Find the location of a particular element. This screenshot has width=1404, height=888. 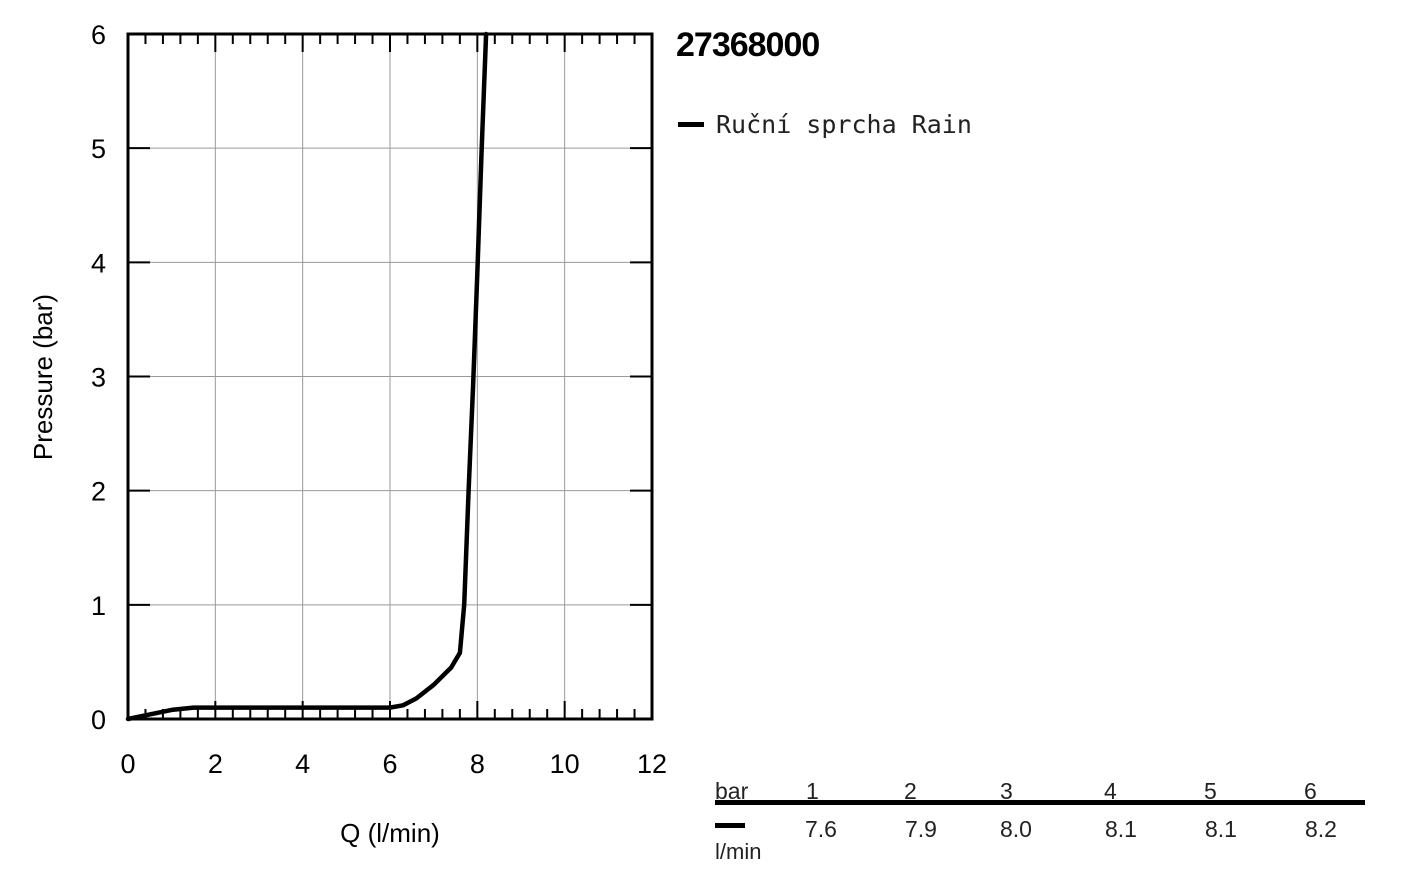

table-pressure-5: 5 is located at coordinates (1210, 791).